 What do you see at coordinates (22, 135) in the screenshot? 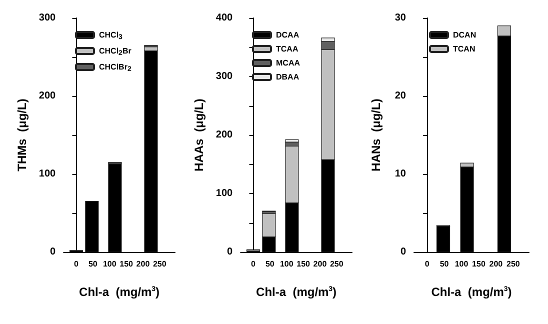
I see `y-axis-title: THMs (μg/L)` at bounding box center [22, 135].